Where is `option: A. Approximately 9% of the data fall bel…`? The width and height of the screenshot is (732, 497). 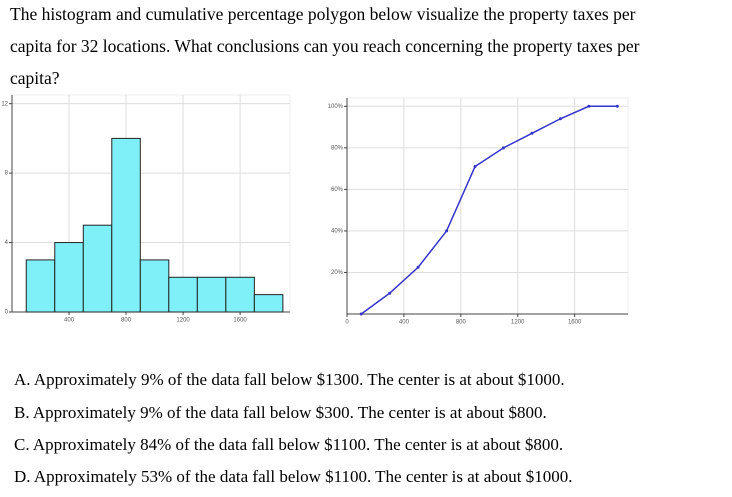 option: A. Approximately 9% of the data fall bel… is located at coordinates (289, 379).